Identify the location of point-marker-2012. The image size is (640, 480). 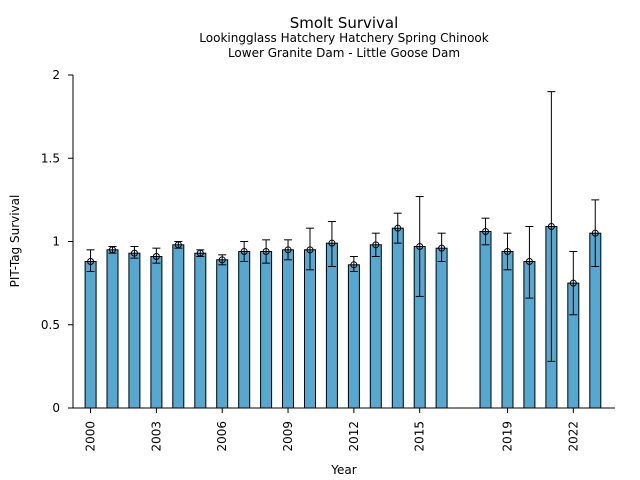
(354, 265).